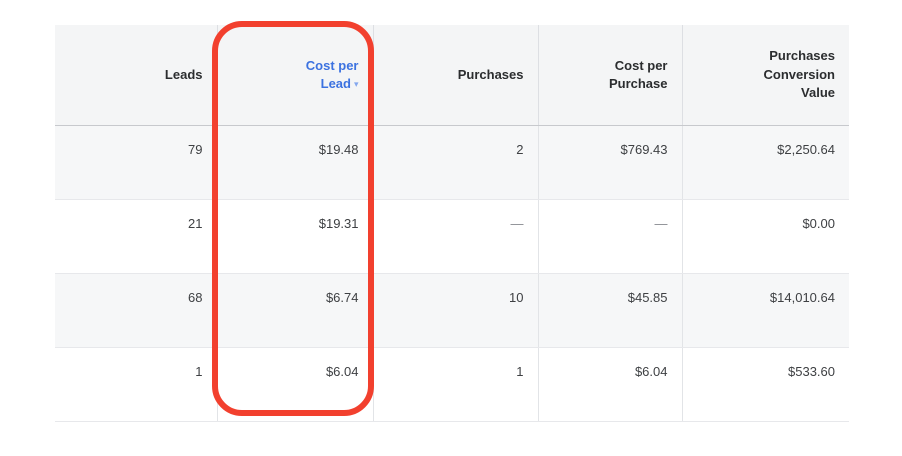 This screenshot has width=902, height=456. What do you see at coordinates (356, 83) in the screenshot?
I see `sort-descending-icon: ▾` at bounding box center [356, 83].